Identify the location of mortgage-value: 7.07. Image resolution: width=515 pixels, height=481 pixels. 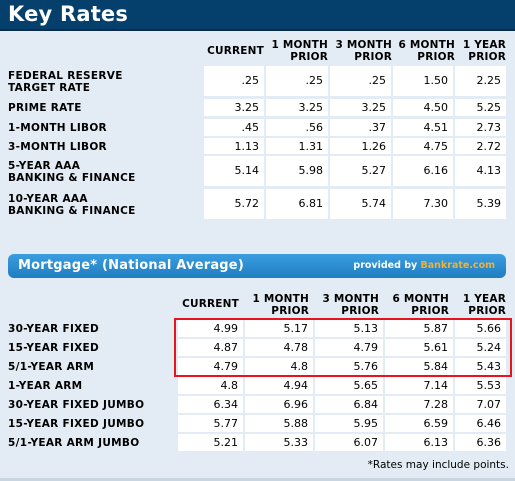
(480, 404).